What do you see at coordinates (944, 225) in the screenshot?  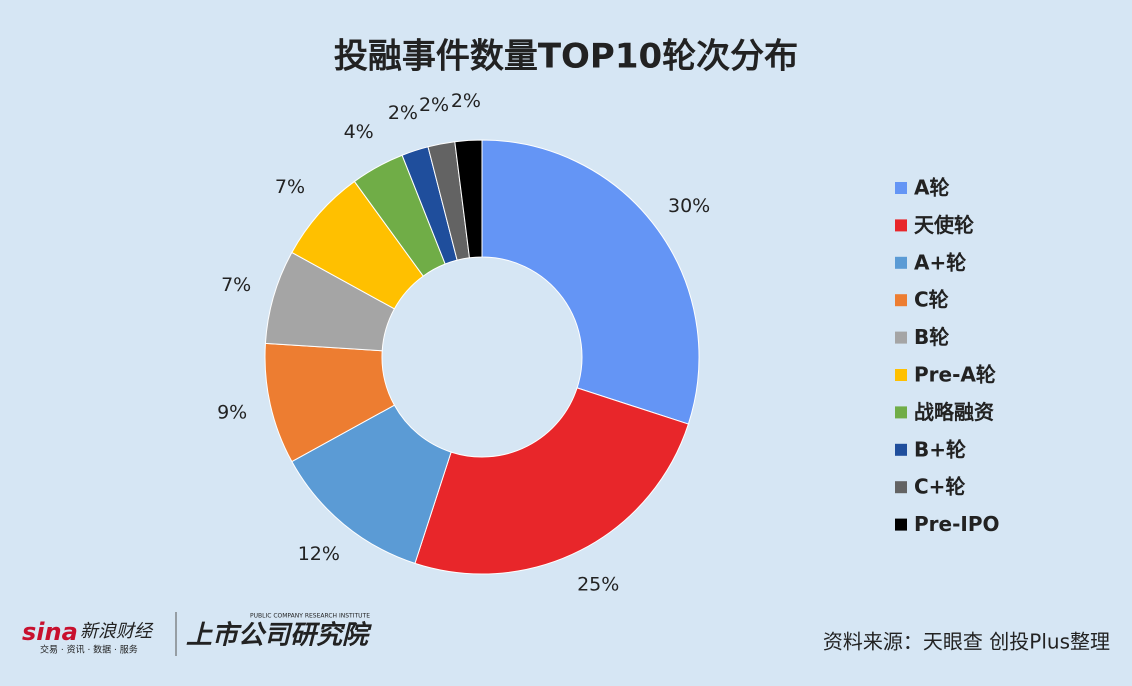 I see `legend-label: 天使轮` at bounding box center [944, 225].